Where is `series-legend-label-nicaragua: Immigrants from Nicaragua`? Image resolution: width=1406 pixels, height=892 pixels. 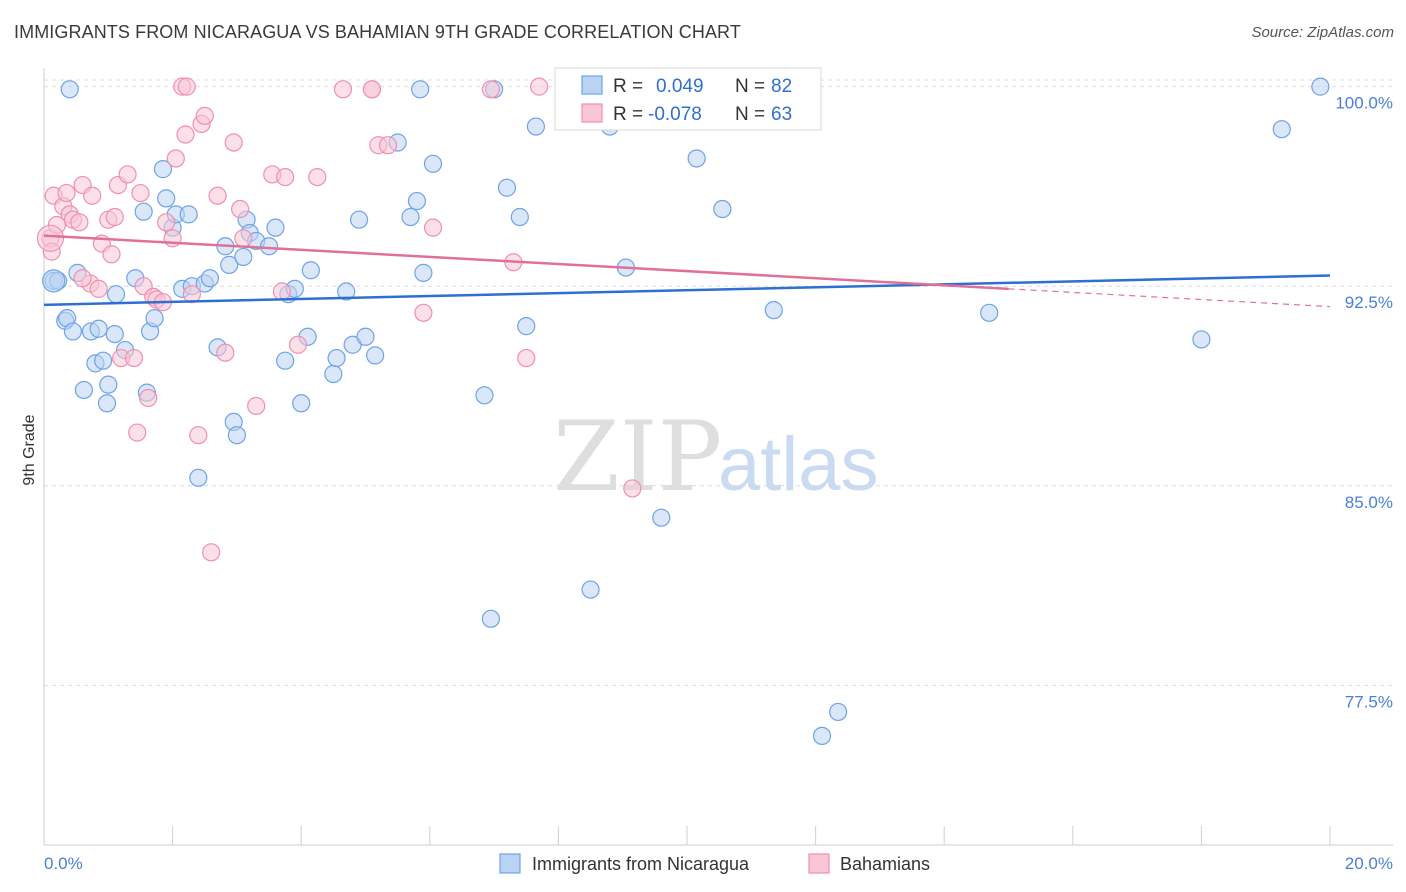 series-legend-label-nicaragua: Immigrants from Nicaragua is located at coordinates (641, 864).